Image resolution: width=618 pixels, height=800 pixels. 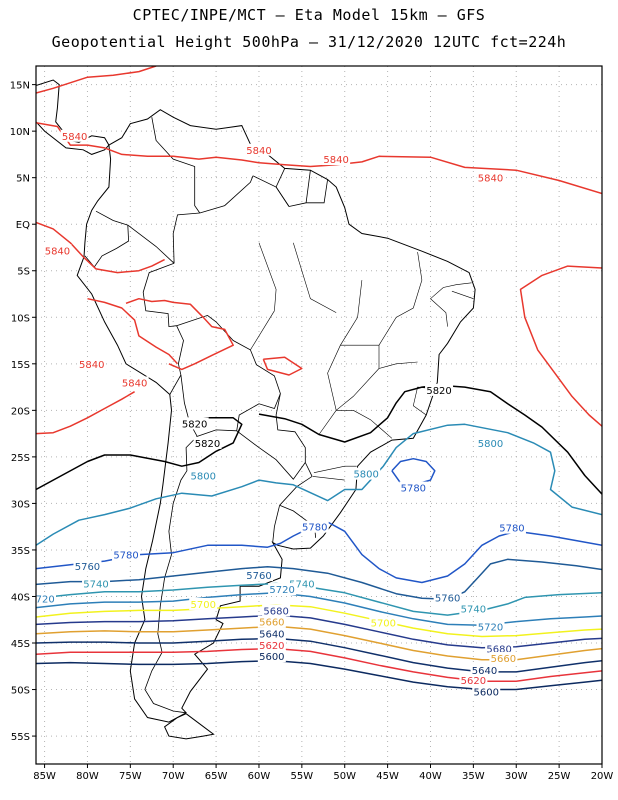 I want to click on contour-5720: 5720 5720 5720, so click(x=319, y=608).